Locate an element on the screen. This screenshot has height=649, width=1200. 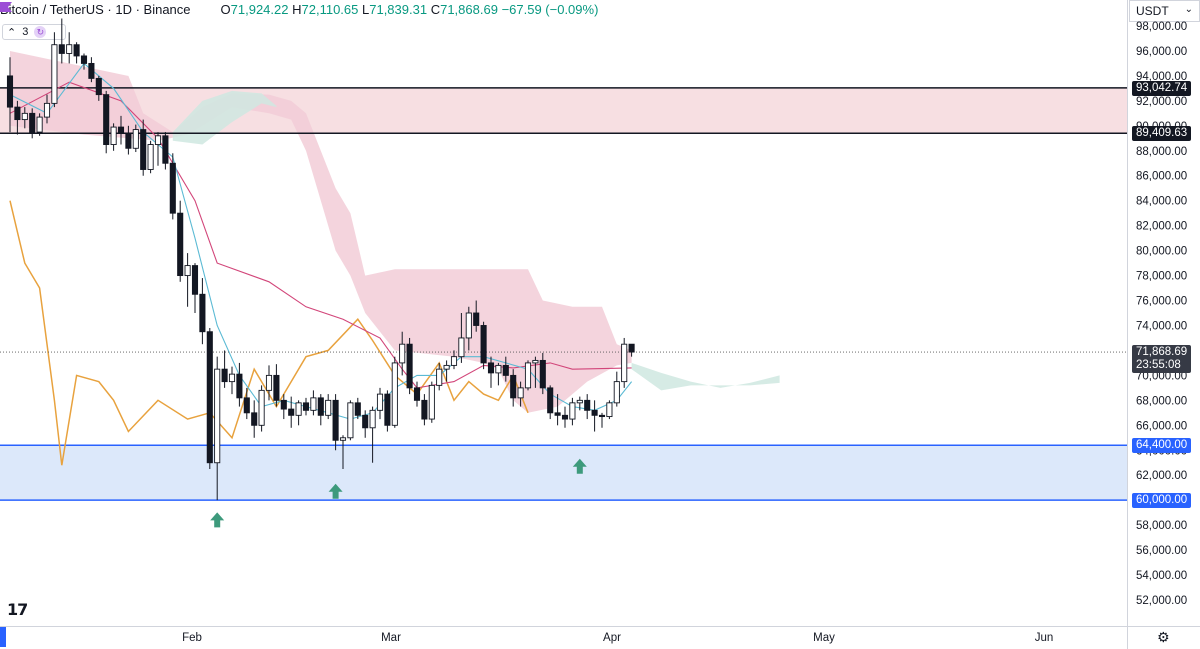
support-zone is located at coordinates (563, 473).